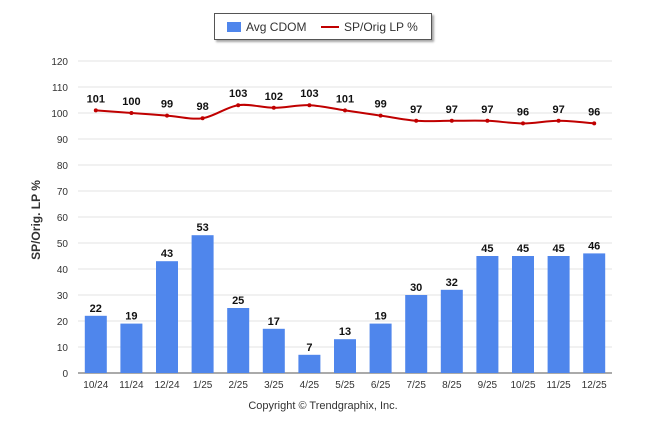  What do you see at coordinates (594, 112) in the screenshot?
I see `line-data-label: 96` at bounding box center [594, 112].